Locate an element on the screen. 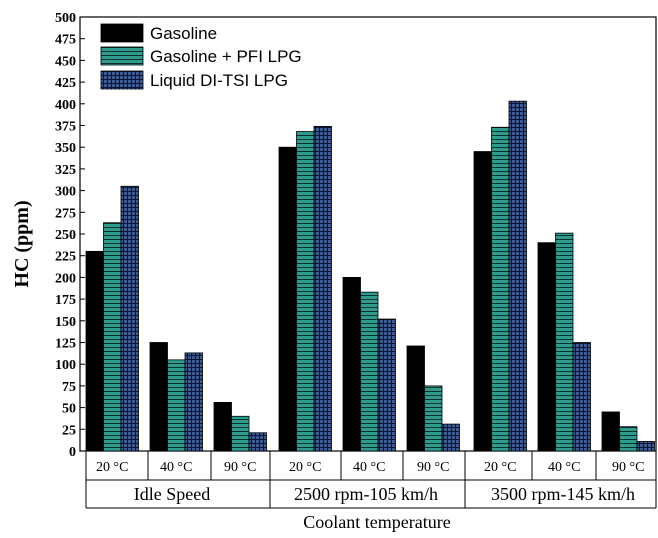 This screenshot has height=538, width=658. y-tick-label: 500 is located at coordinates (65, 18).